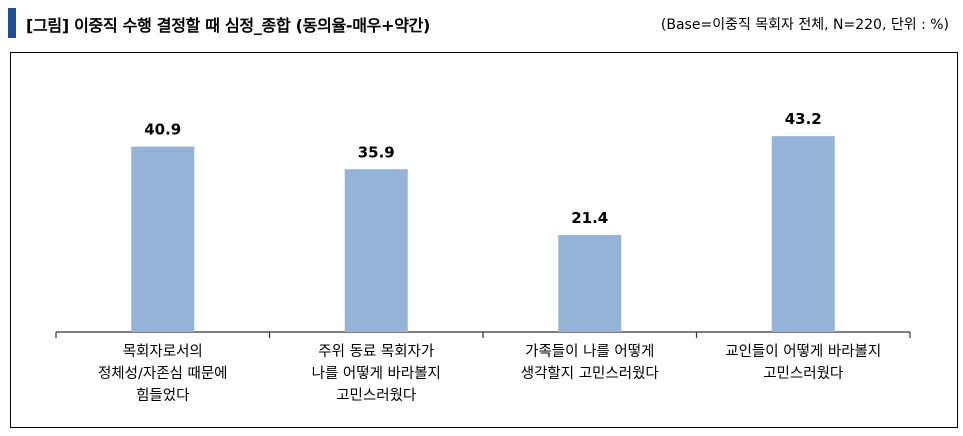 The image size is (963, 436). Describe the element at coordinates (12, 23) in the screenshot. I see `title-accent-bar` at that location.